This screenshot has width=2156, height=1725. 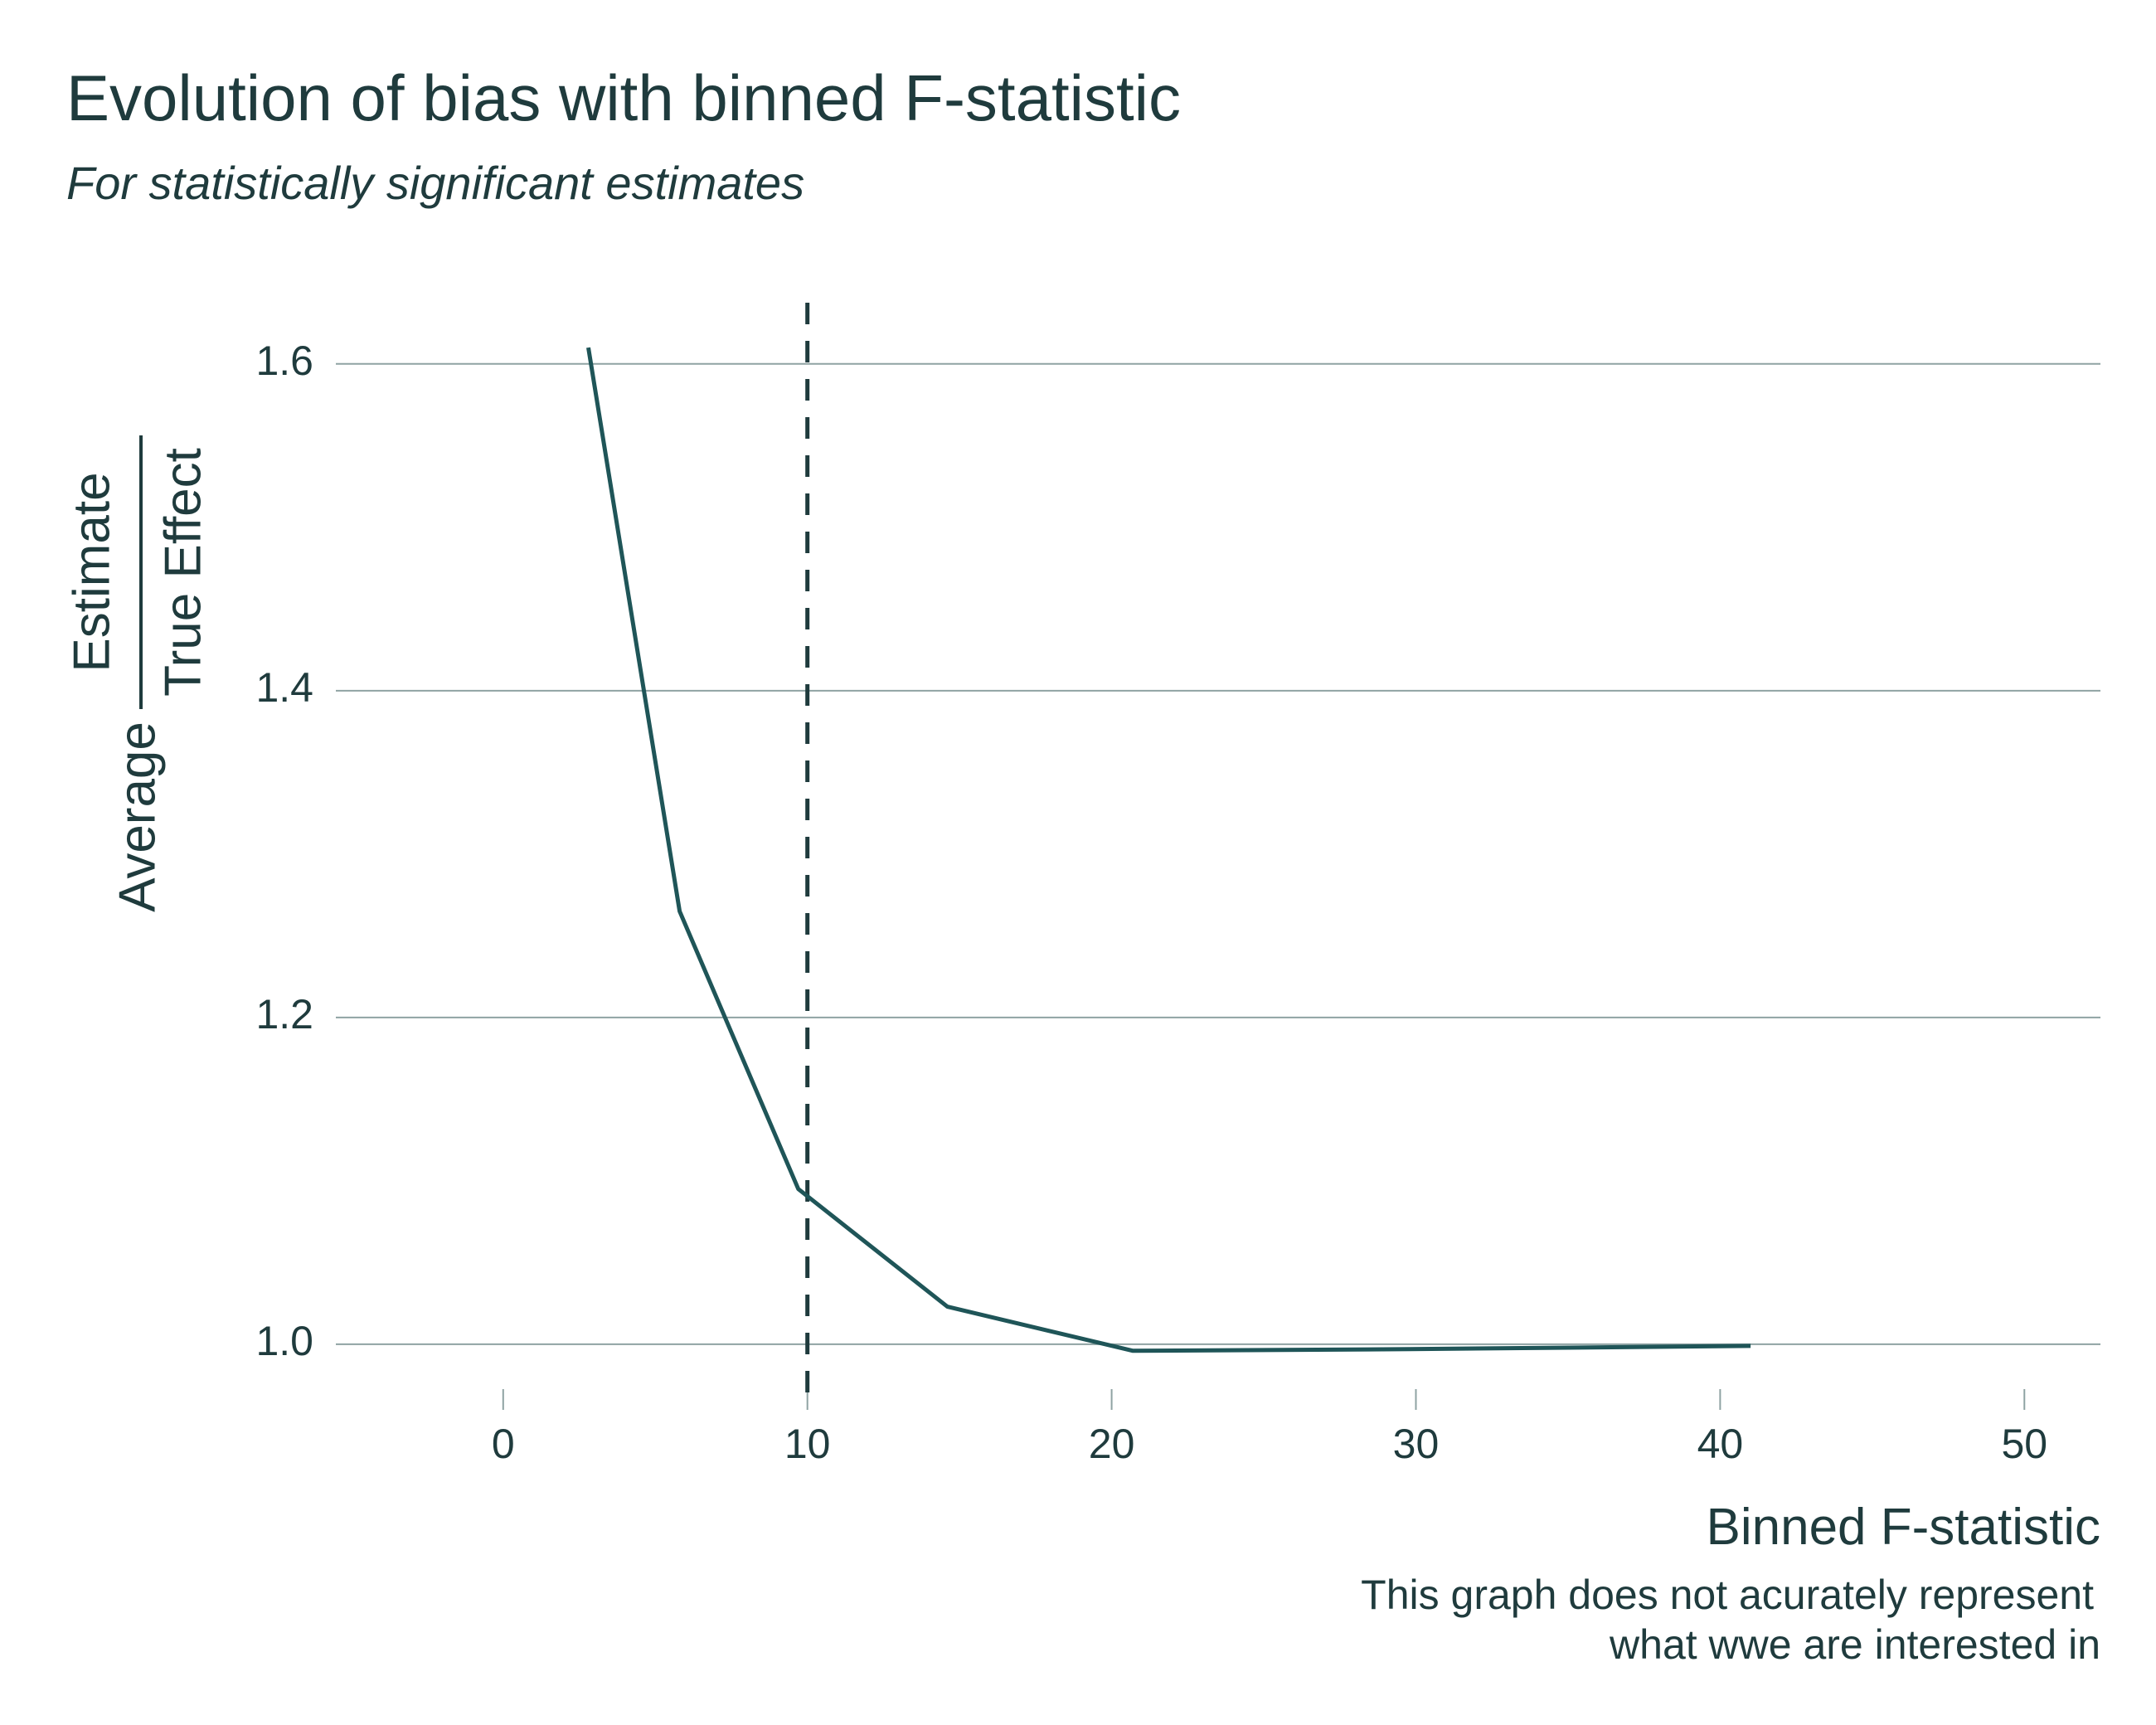 What do you see at coordinates (182, 573) in the screenshot?
I see `y-axis-label-denominator: True Effect` at bounding box center [182, 573].